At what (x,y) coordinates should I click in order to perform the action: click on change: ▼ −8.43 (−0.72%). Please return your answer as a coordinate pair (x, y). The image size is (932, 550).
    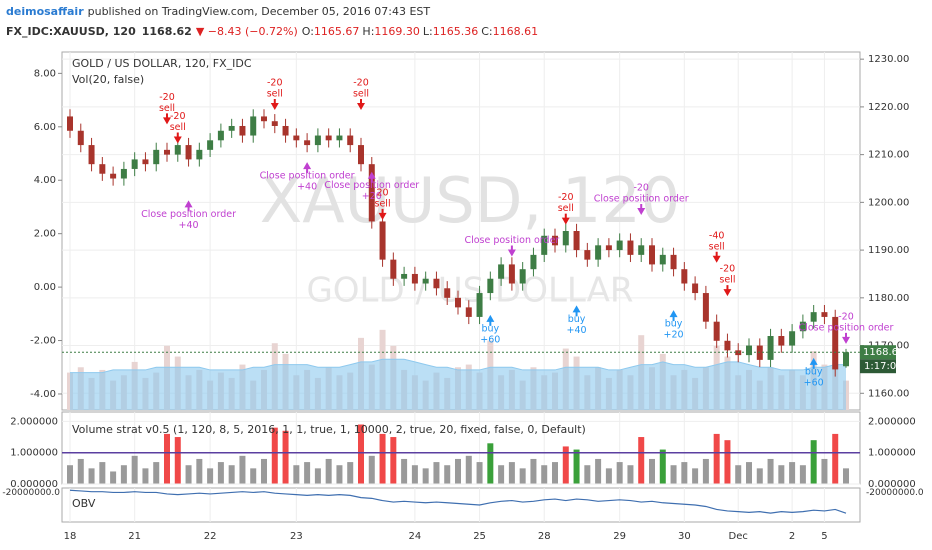
    Looking at the image, I should click on (247, 31).